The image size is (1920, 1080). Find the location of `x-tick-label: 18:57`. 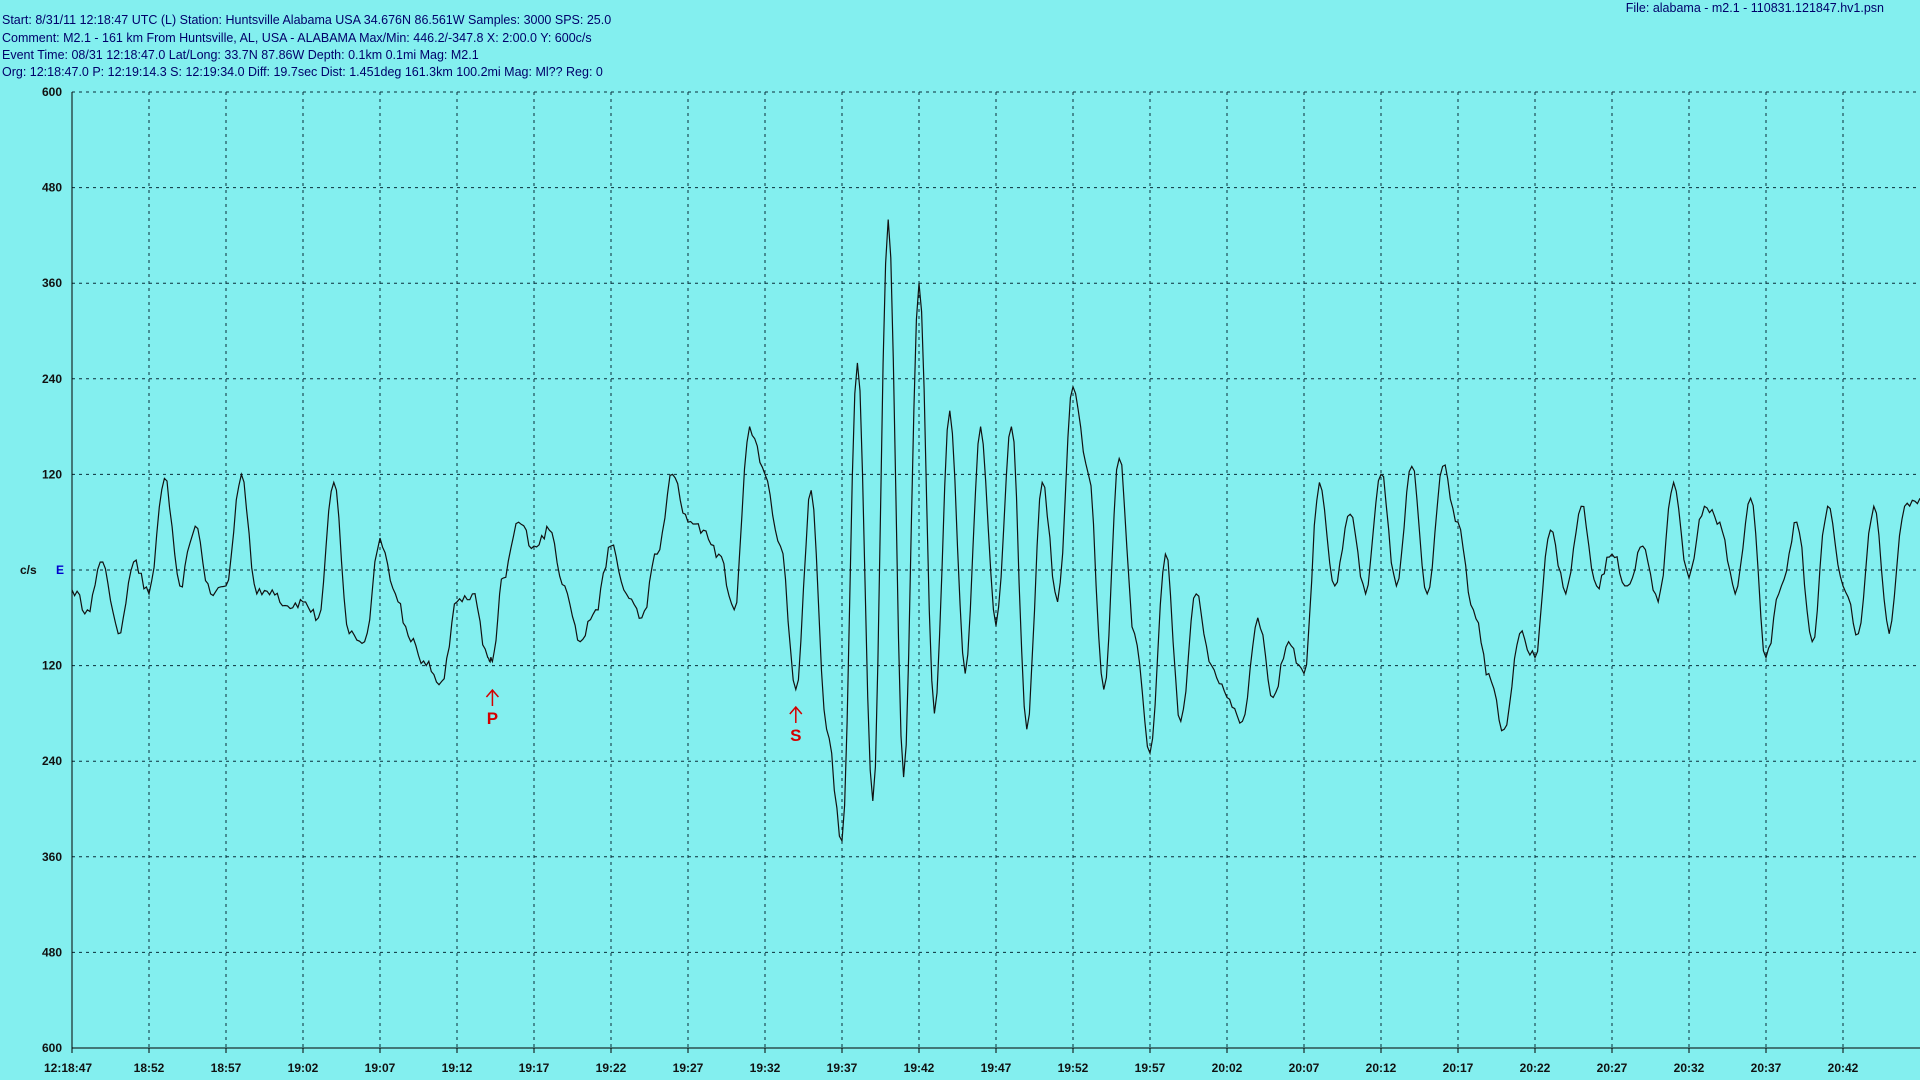

x-tick-label: 18:57 is located at coordinates (226, 1068).